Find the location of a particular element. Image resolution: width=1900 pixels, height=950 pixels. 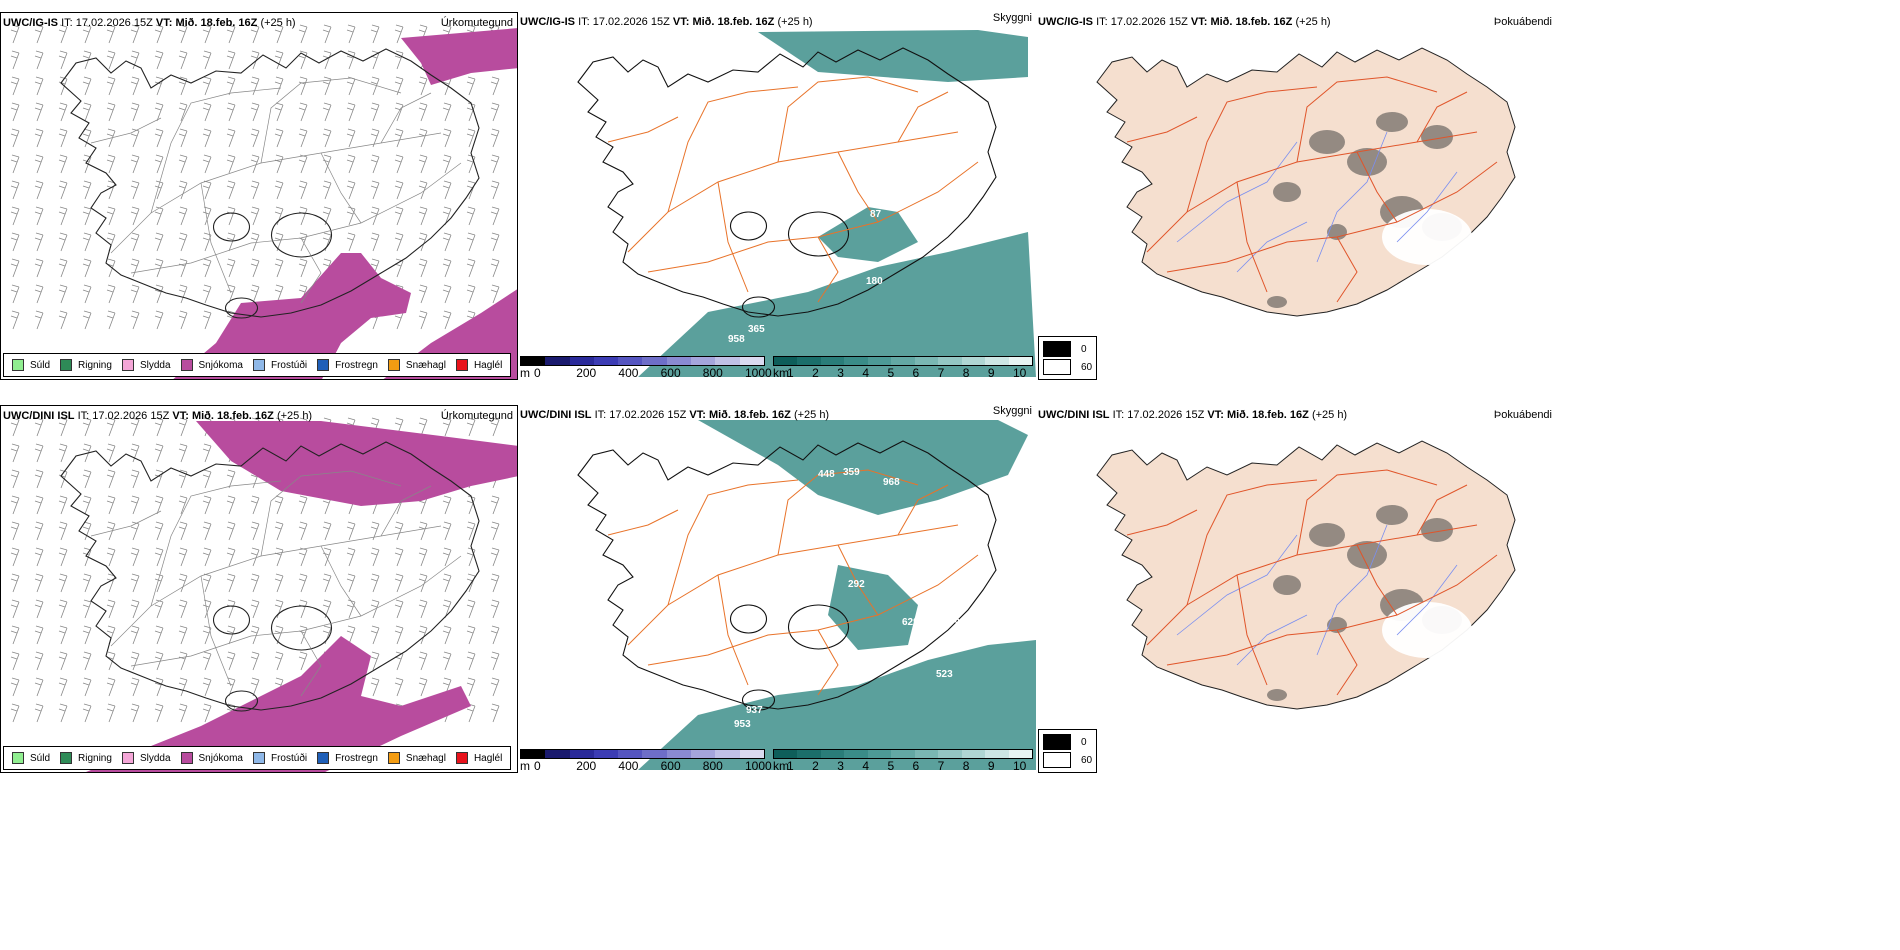

legend-label: Slydda is located at coordinates (155, 365).